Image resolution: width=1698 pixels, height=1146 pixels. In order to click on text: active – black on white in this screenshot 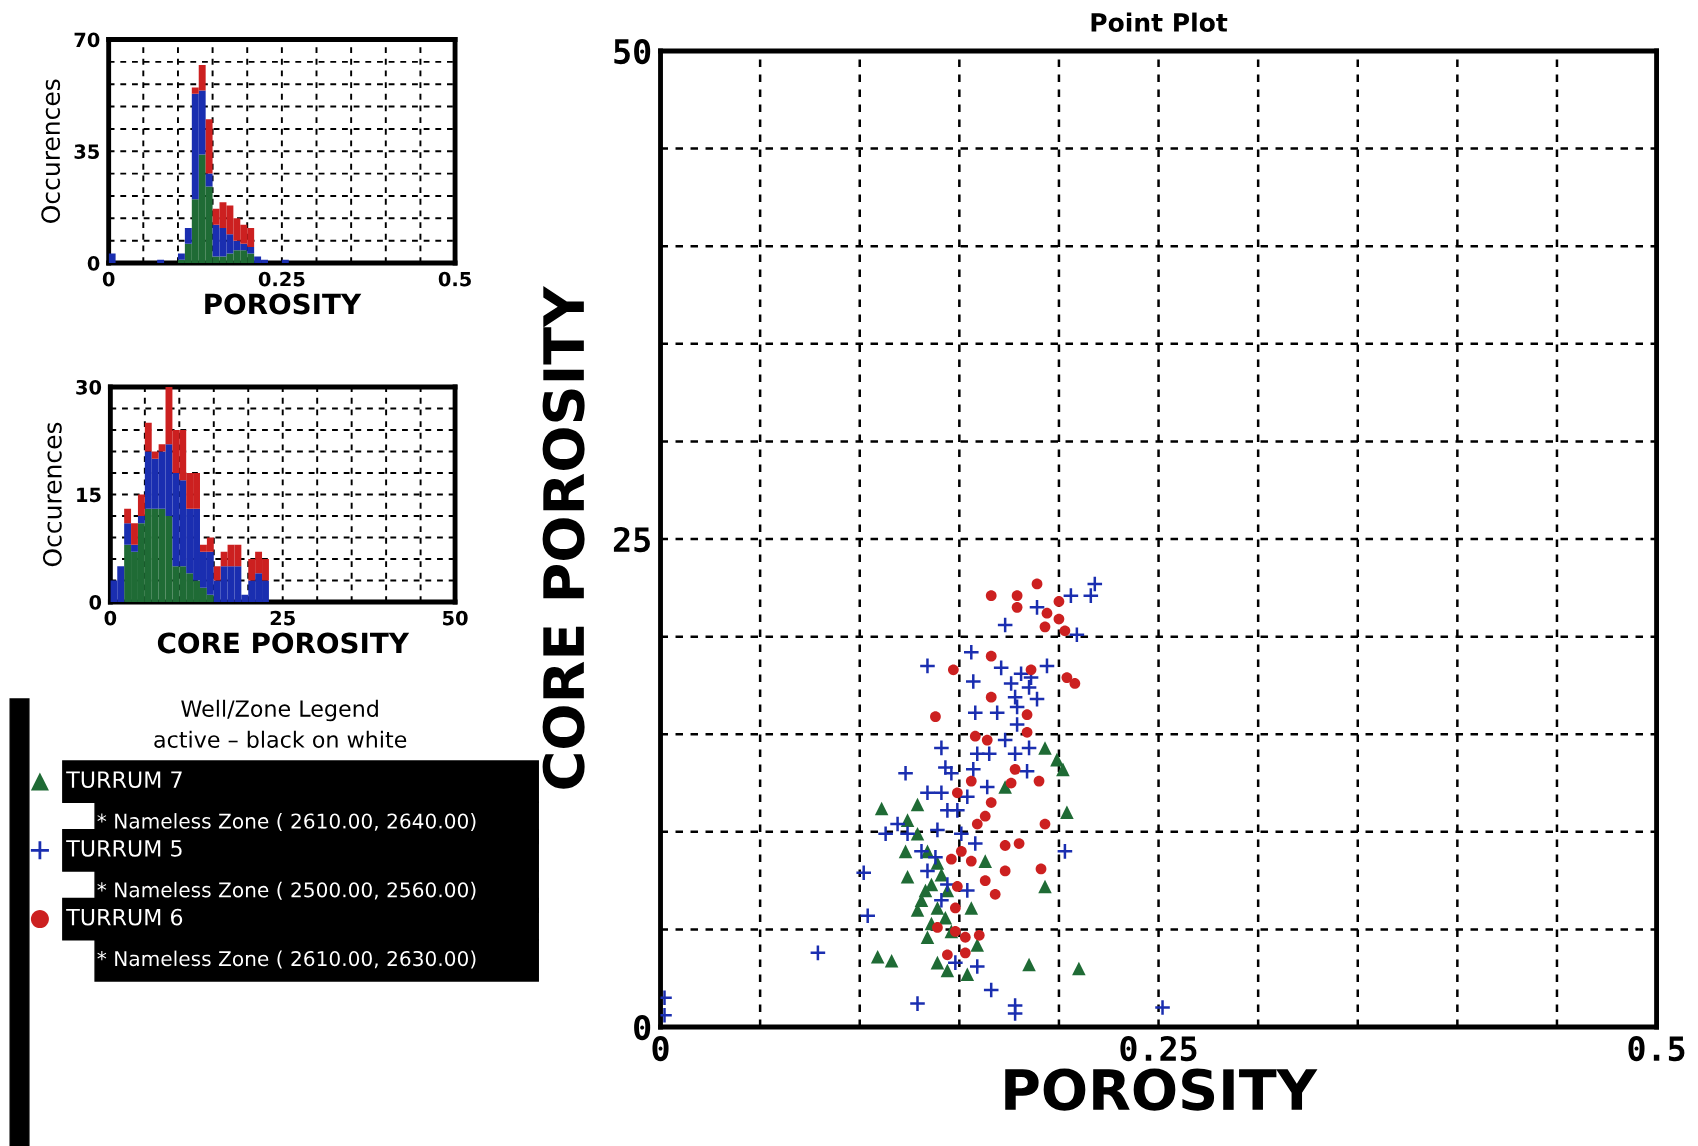, I will do `click(280, 739)`.